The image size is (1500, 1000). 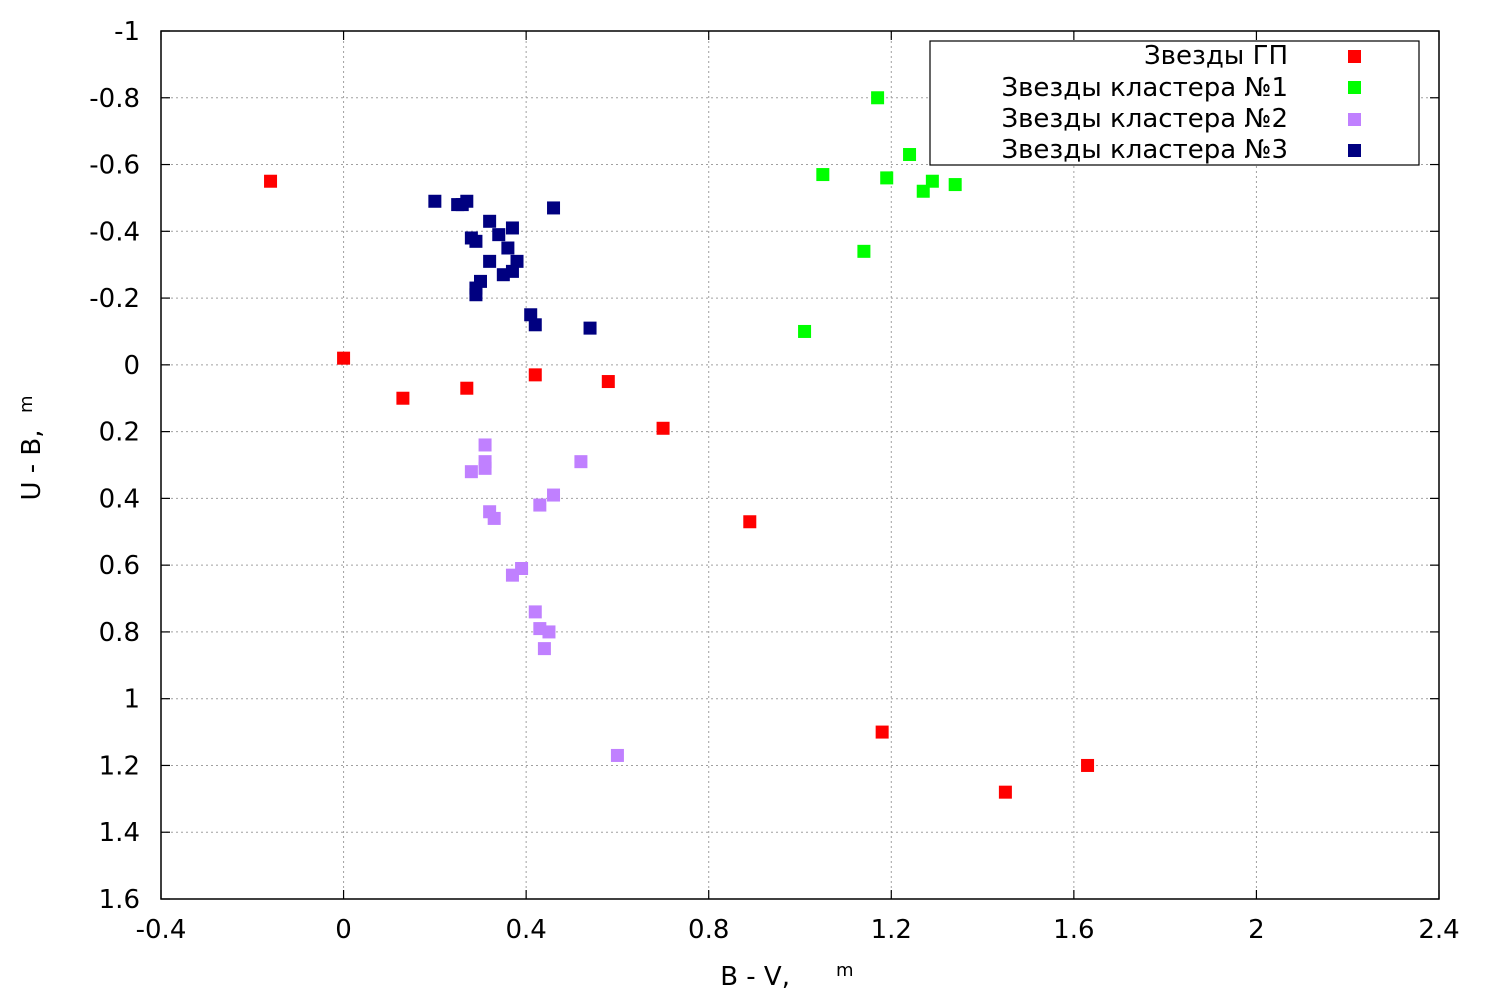 What do you see at coordinates (343, 930) in the screenshot?
I see `x-tick-label: 0` at bounding box center [343, 930].